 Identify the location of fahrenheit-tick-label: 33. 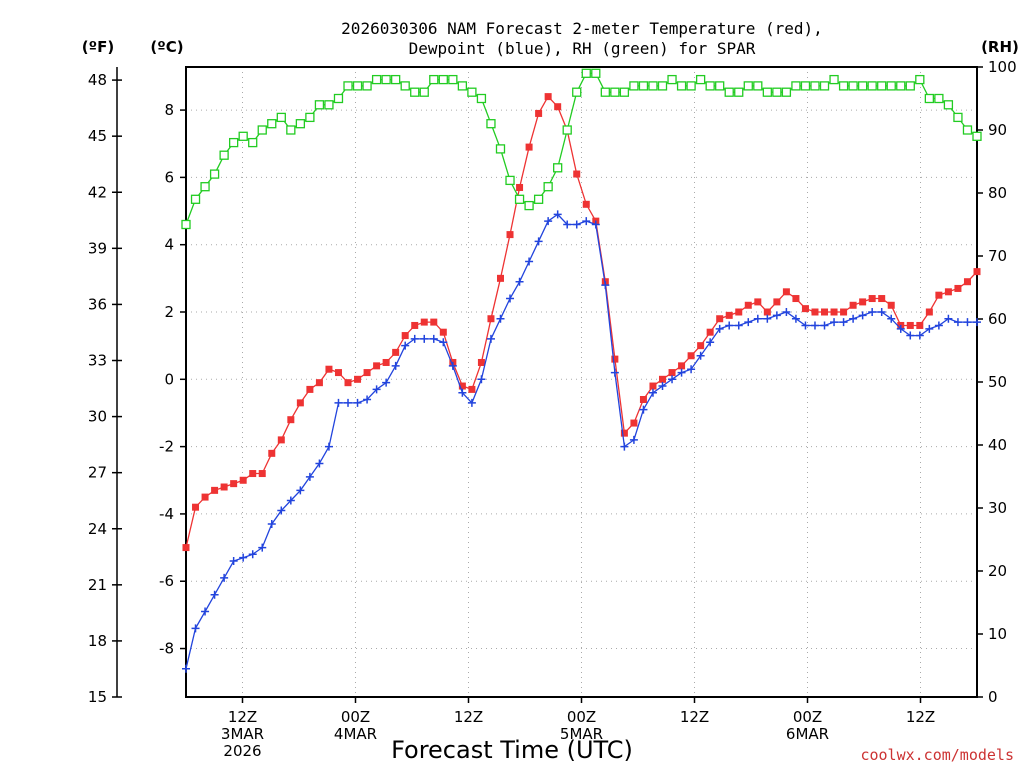
(97, 361).